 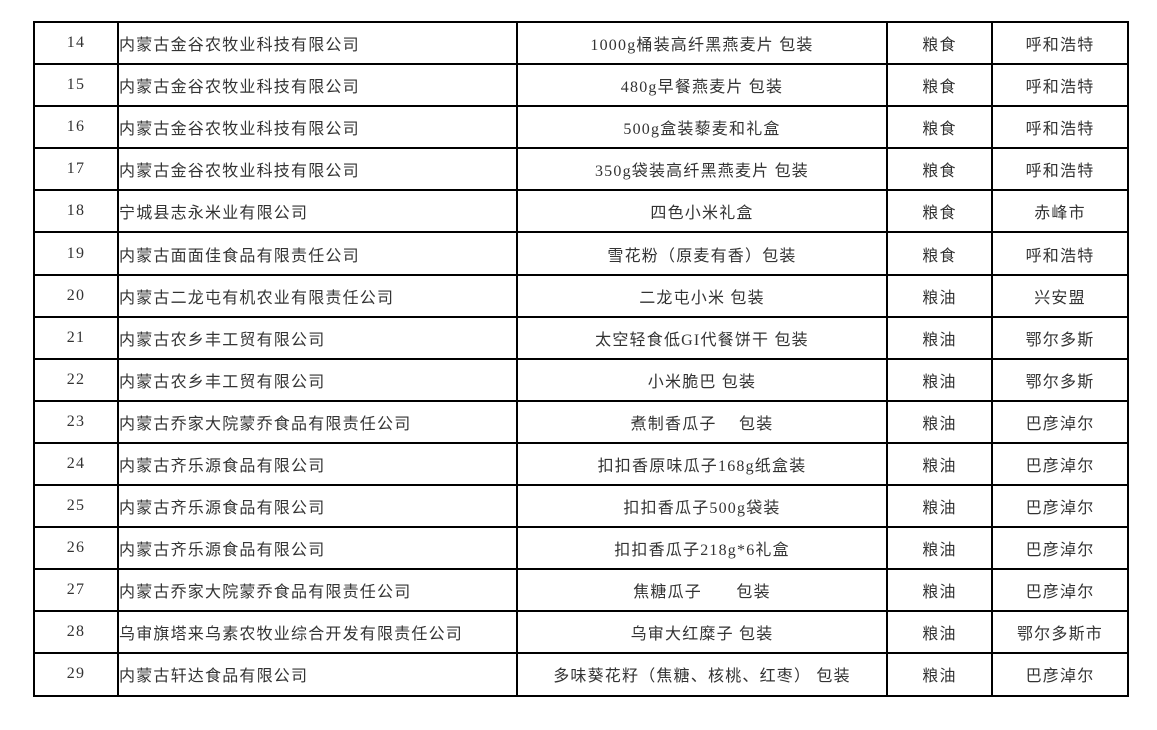 What do you see at coordinates (76, 295) in the screenshot?
I see `row-number-cell: 20` at bounding box center [76, 295].